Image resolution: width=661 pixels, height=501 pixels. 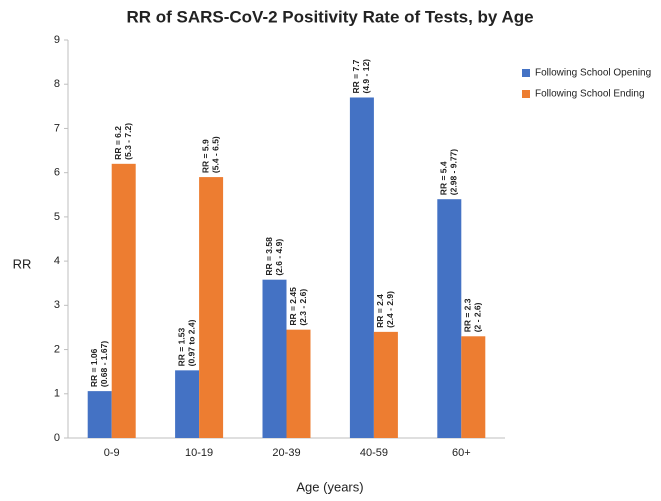 I want to click on data-label: RR = 2.4, so click(x=380, y=311).